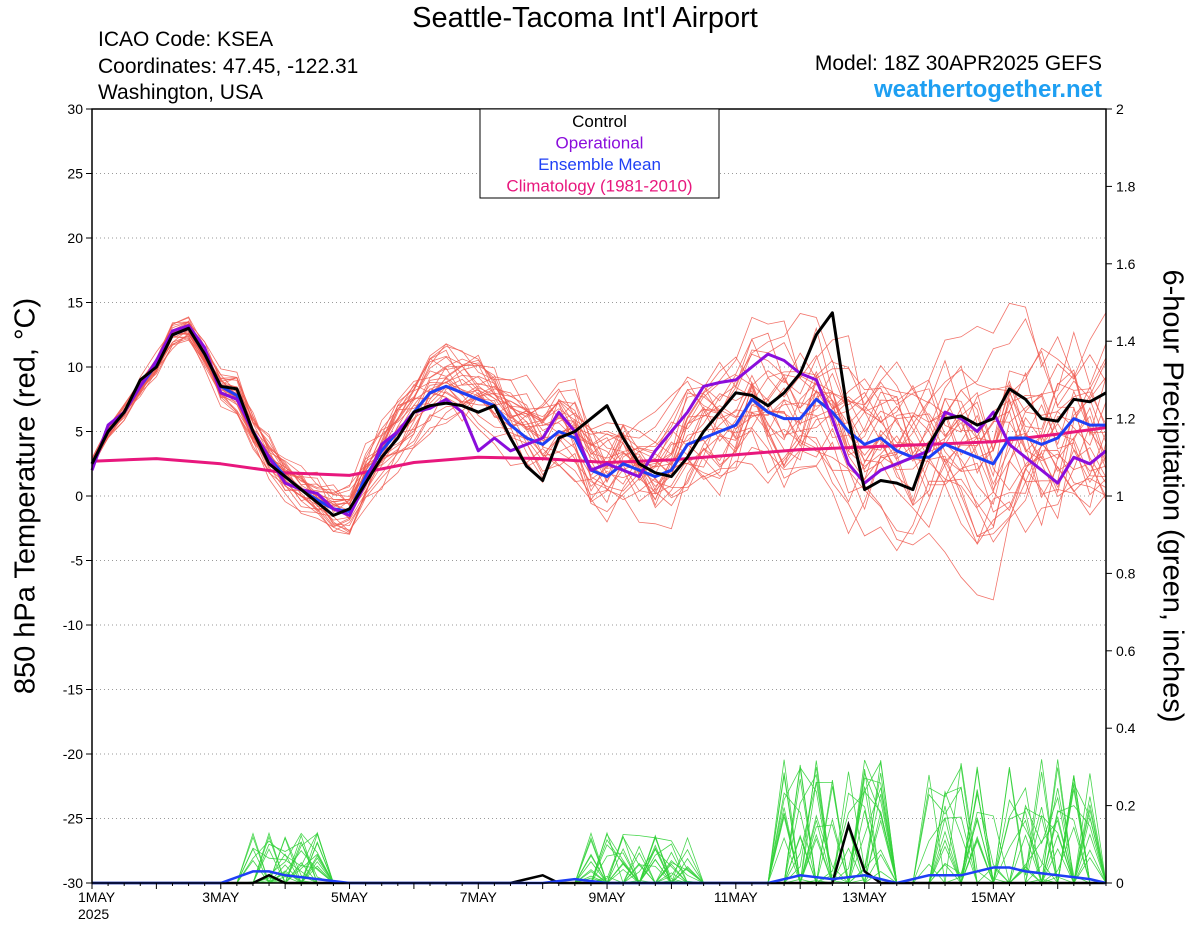 Image resolution: width=1200 pixels, height=927 pixels. I want to click on x-tick-label: 11MAY, so click(736, 897).